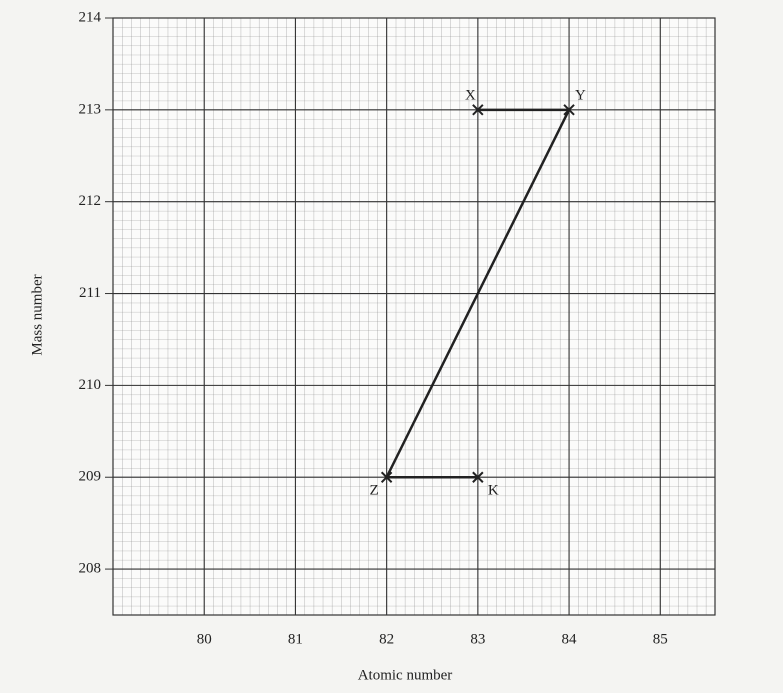 The width and height of the screenshot is (783, 693). What do you see at coordinates (204, 639) in the screenshot?
I see `x-tick-label: 80` at bounding box center [204, 639].